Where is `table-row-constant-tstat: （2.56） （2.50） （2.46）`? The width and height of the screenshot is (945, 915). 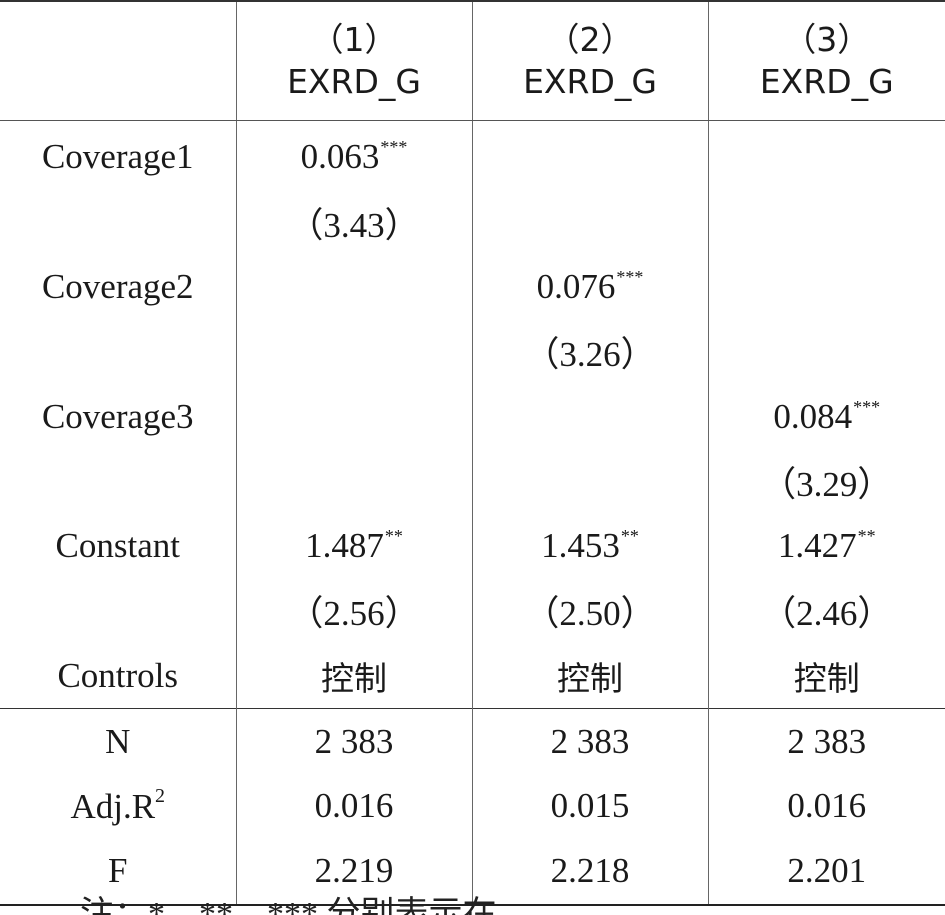
table-row-constant-tstat: （2.56） （2.50） （2.46） is located at coordinates (472, 611).